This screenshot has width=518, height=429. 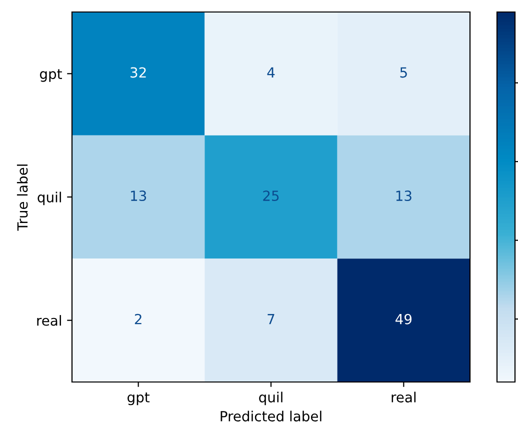 What do you see at coordinates (403, 72) in the screenshot?
I see `data-label: 5` at bounding box center [403, 72].